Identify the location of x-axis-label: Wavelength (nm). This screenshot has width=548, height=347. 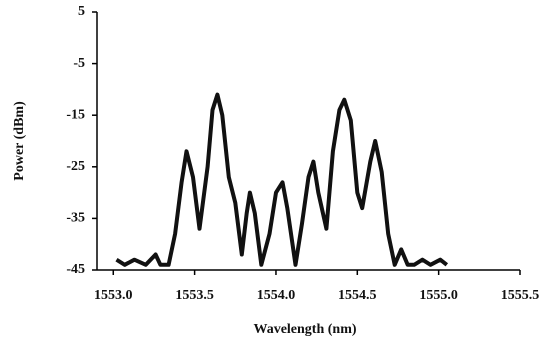
(304, 329).